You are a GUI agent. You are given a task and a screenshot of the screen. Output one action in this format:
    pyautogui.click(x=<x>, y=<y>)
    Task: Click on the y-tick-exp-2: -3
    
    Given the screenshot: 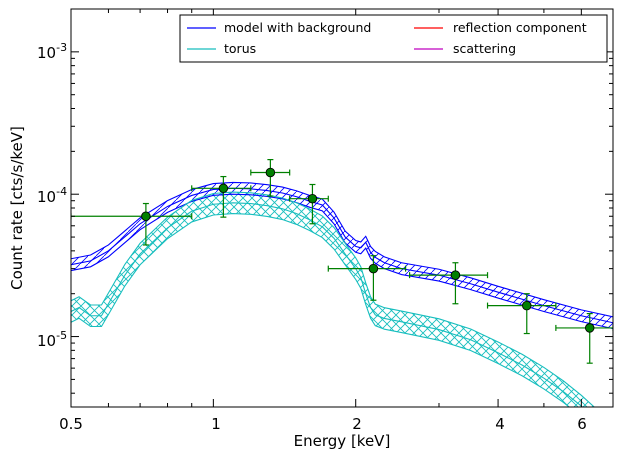 What is the action you would take?
    pyautogui.click(x=61, y=47)
    